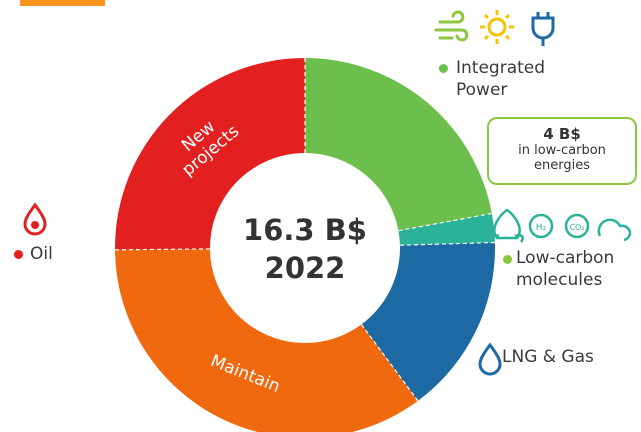  What do you see at coordinates (490, 359) in the screenshot?
I see `gas-icon` at bounding box center [490, 359].